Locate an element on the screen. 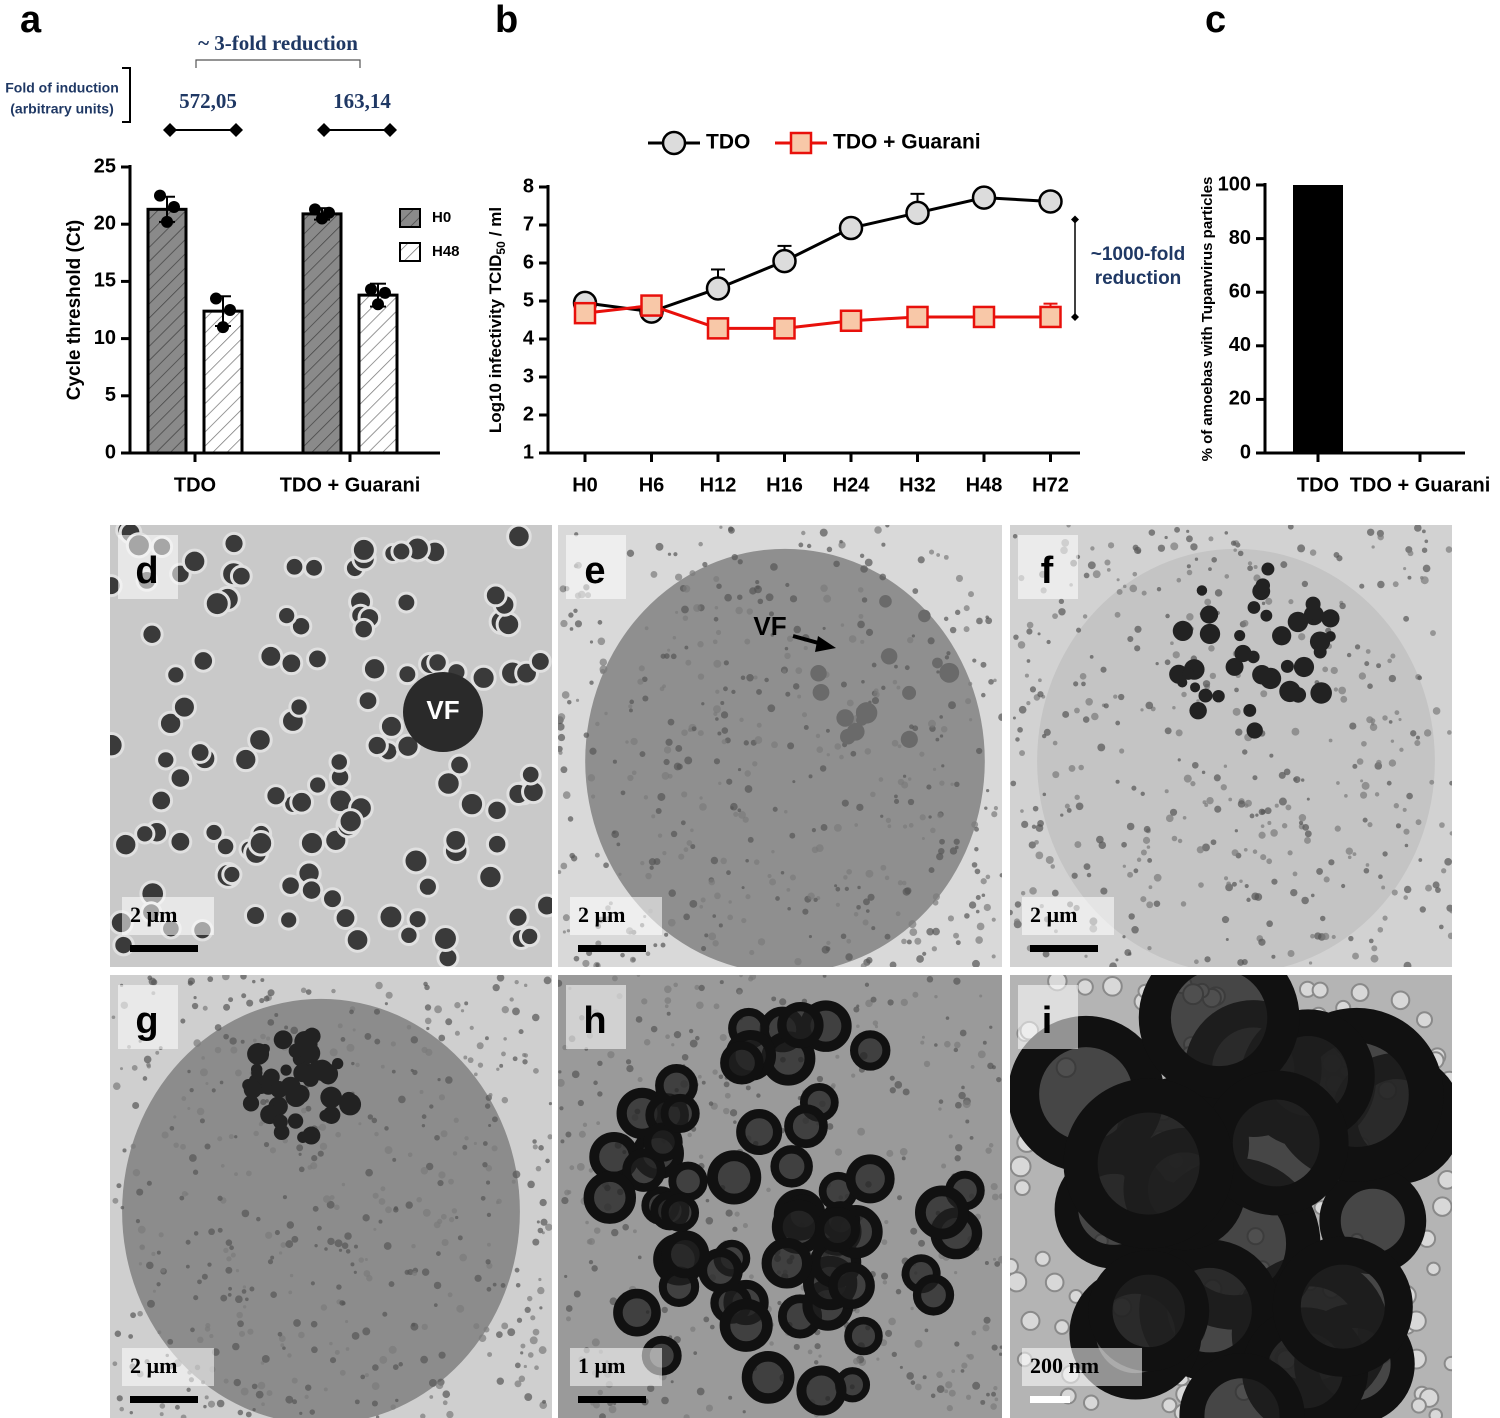  y-axis-label-text: Cycle threshold (Ct) is located at coordinates (74, 310).